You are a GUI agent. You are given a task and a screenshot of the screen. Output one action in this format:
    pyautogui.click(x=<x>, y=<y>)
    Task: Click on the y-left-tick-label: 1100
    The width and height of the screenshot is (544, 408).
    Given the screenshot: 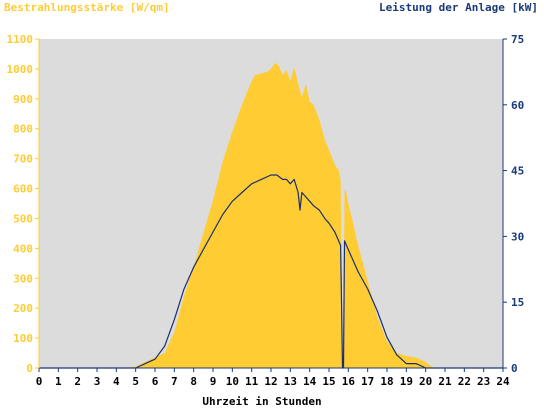 What is the action you would take?
    pyautogui.click(x=20, y=39)
    